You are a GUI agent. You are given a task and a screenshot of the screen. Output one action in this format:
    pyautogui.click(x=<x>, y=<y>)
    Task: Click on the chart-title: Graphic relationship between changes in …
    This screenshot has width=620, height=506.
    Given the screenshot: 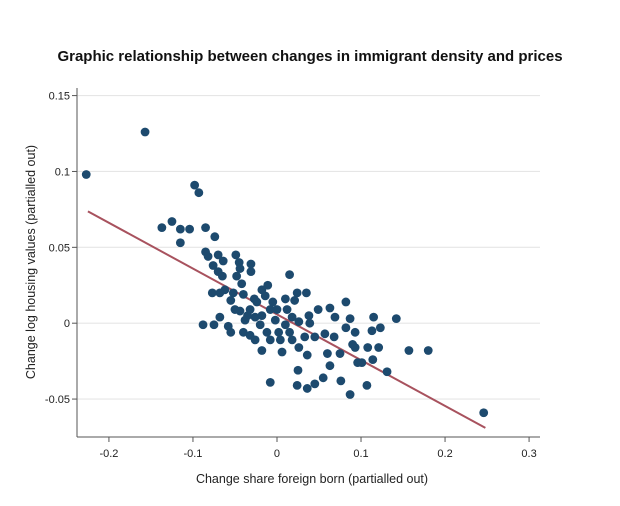 What is the action you would take?
    pyautogui.click(x=310, y=56)
    